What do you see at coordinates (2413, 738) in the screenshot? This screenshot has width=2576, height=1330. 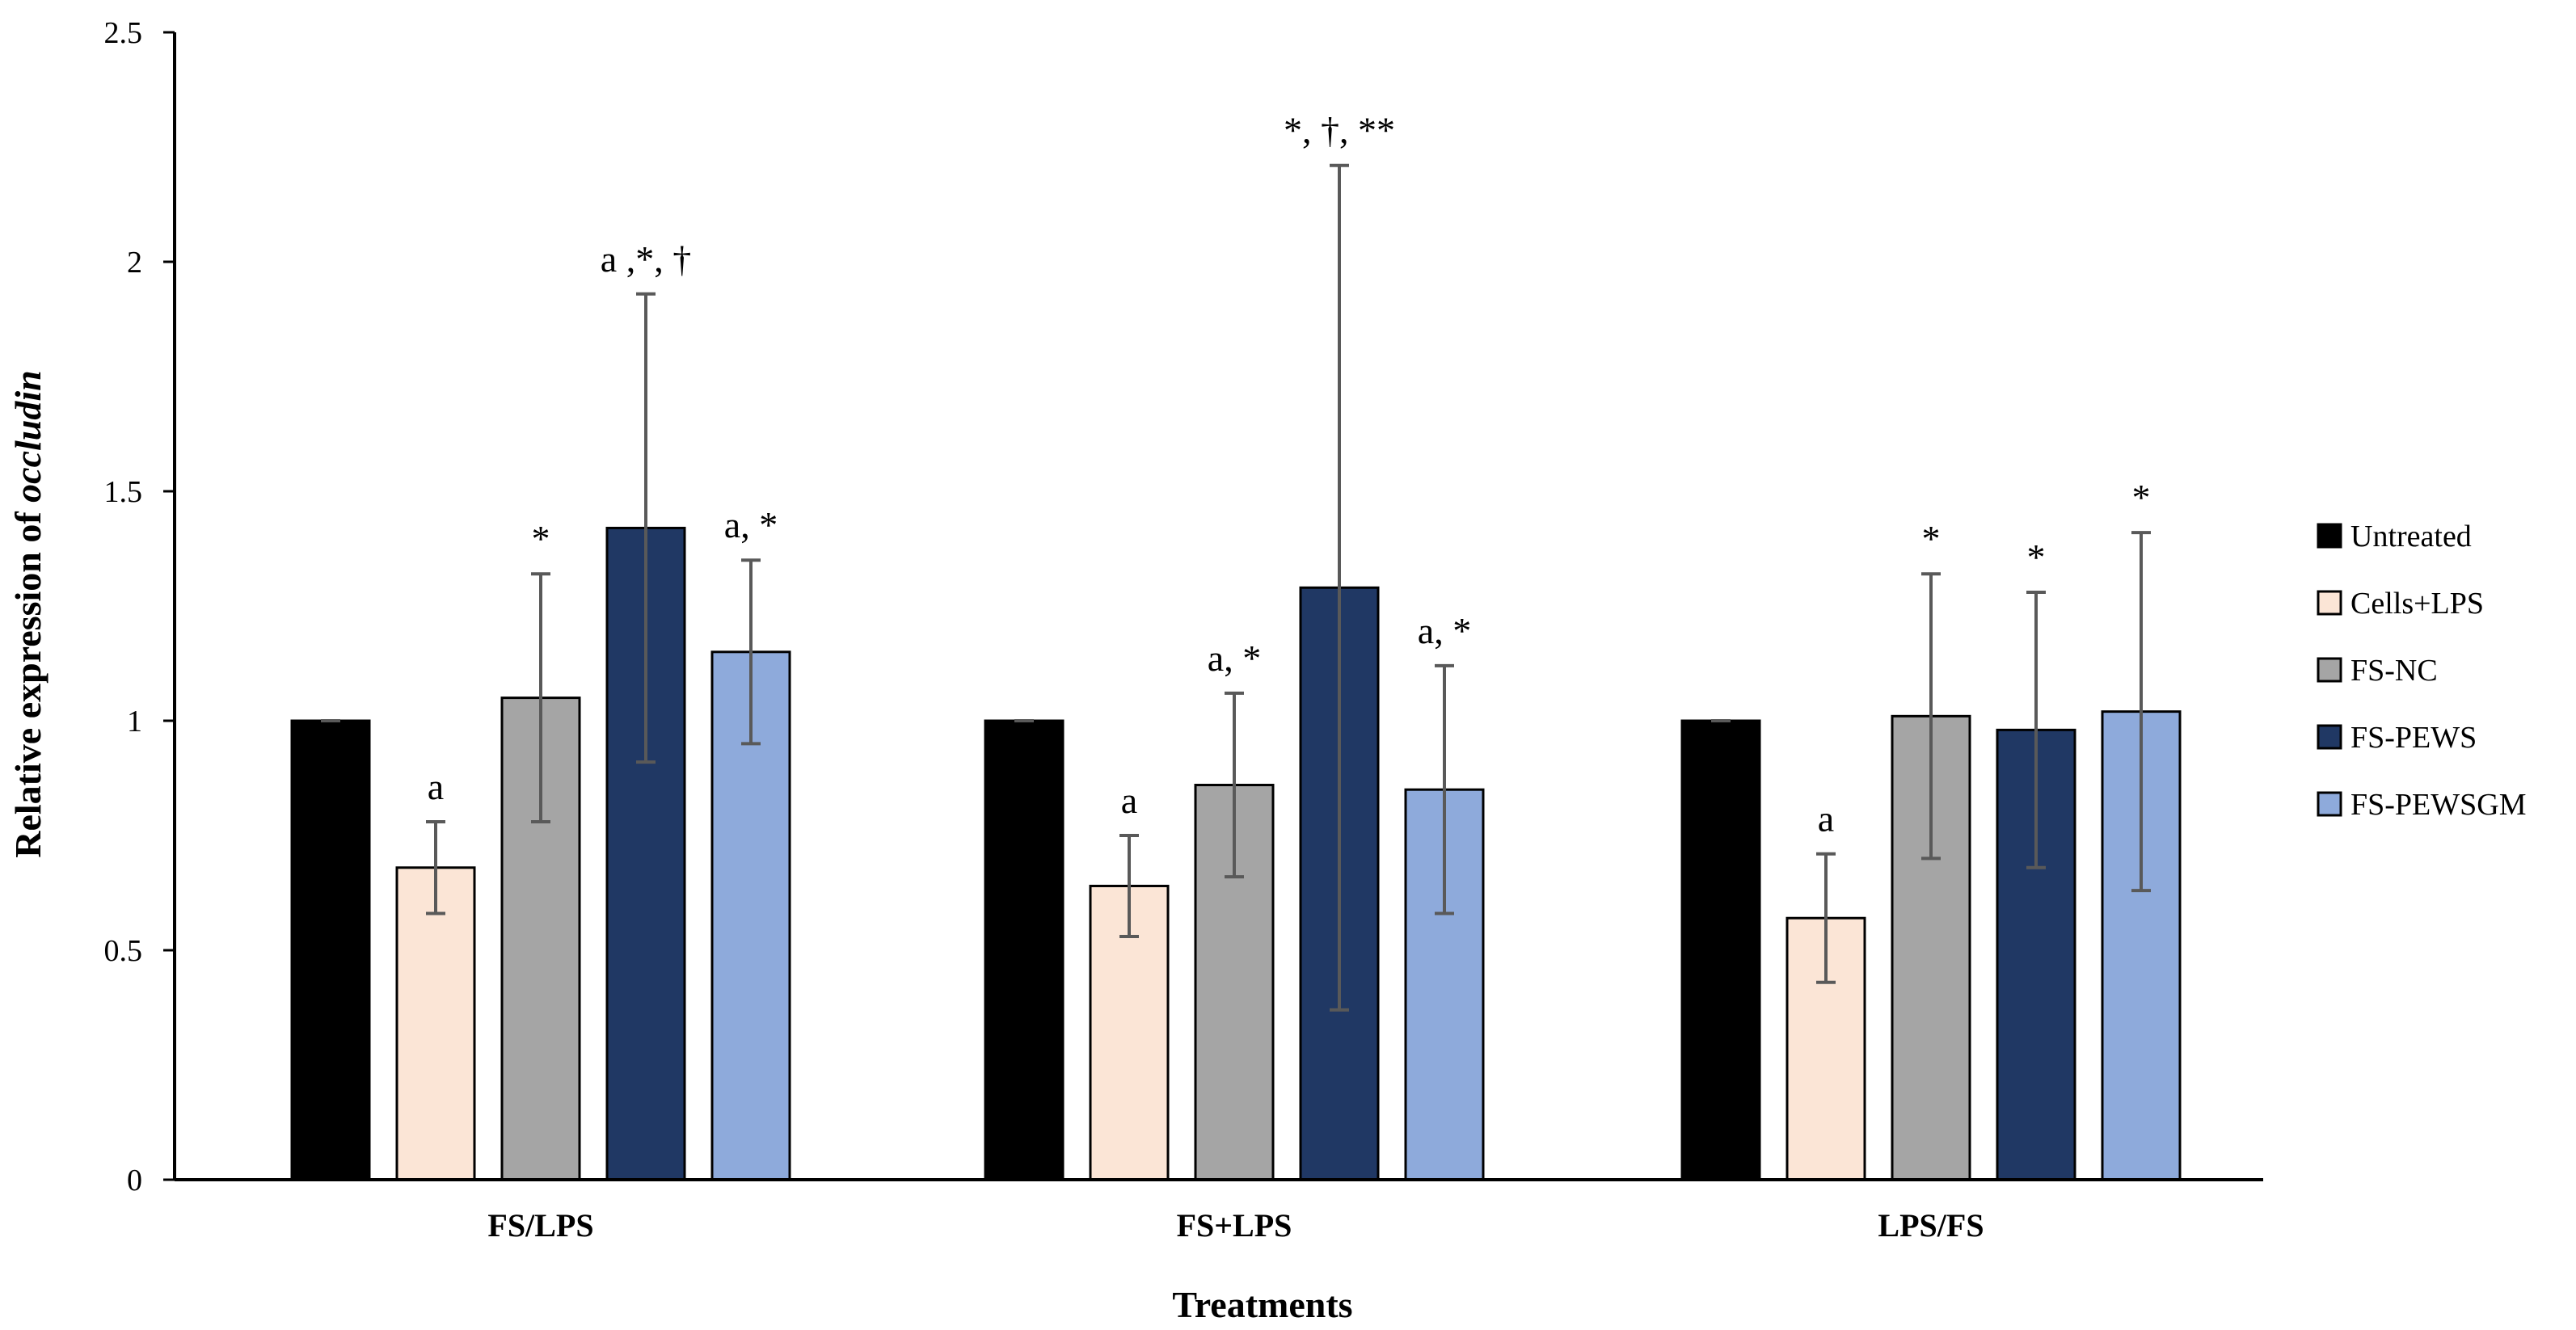 I see `legend-label: FS-PEWS` at bounding box center [2413, 738].